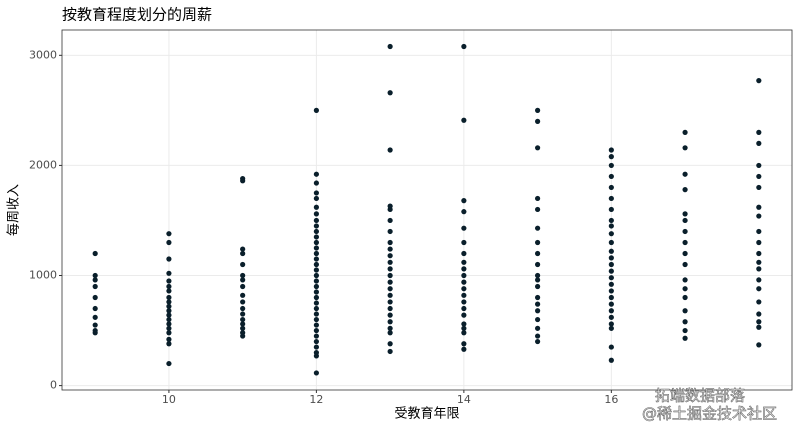 Image resolution: width=800 pixels, height=431 pixels. I want to click on y-tick-label: 1000, so click(43, 275).